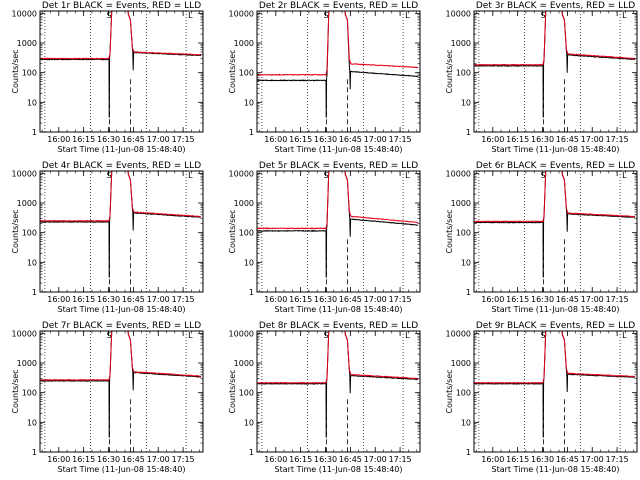  Describe the element at coordinates (338, 166) in the screenshot. I see `chart-title: Det 5r BLACK = Events, RED = LLD` at that location.